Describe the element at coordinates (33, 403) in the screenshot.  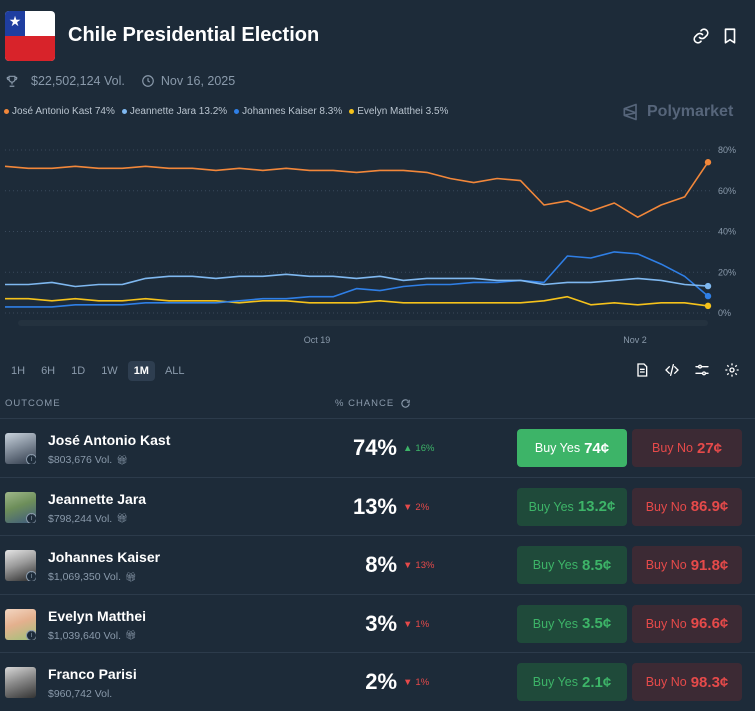
I see `outcome-column-header: OUTCOME` at that location.